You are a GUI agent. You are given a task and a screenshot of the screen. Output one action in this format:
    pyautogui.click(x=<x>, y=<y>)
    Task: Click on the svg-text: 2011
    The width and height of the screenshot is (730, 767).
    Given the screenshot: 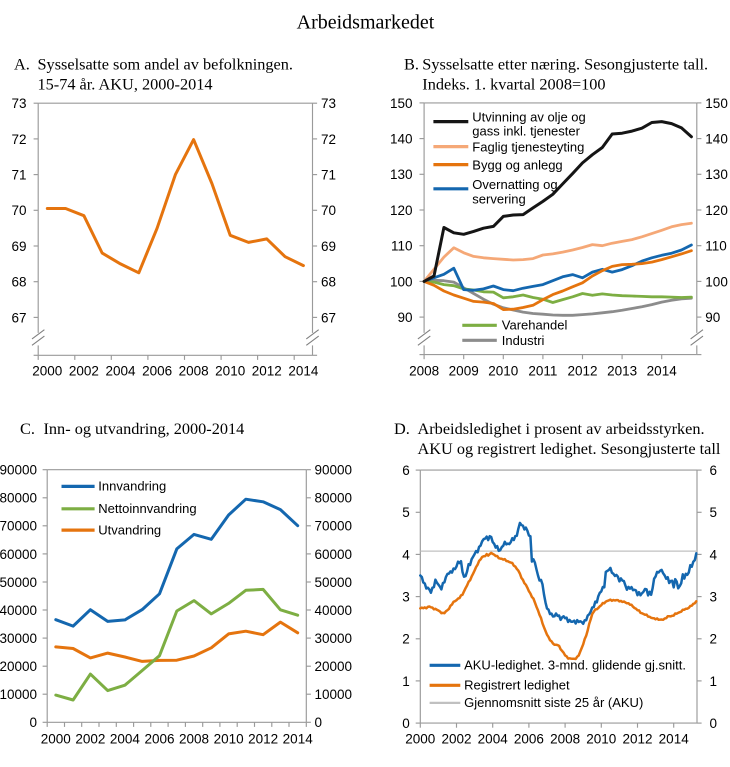 What is the action you would take?
    pyautogui.click(x=542, y=371)
    